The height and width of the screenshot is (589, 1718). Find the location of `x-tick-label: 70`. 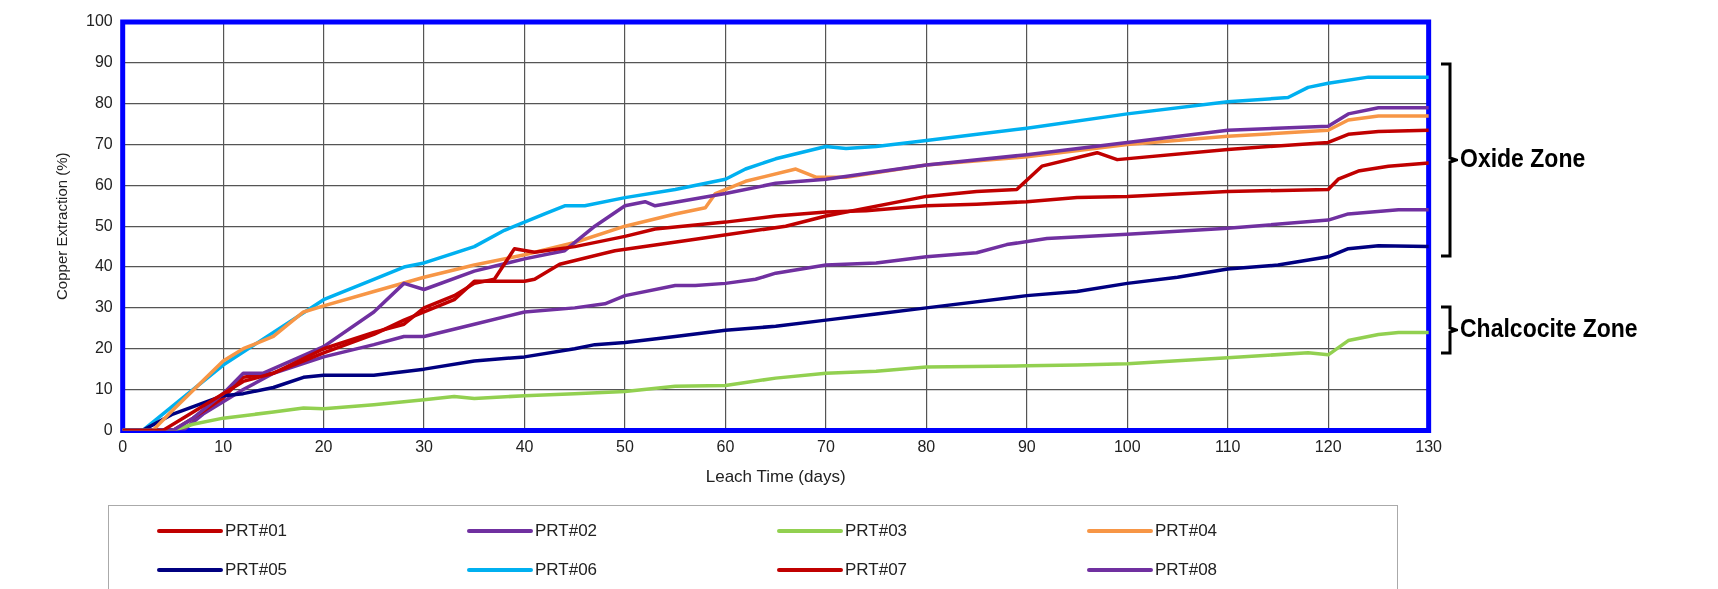

x-tick-label: 70 is located at coordinates (826, 447).